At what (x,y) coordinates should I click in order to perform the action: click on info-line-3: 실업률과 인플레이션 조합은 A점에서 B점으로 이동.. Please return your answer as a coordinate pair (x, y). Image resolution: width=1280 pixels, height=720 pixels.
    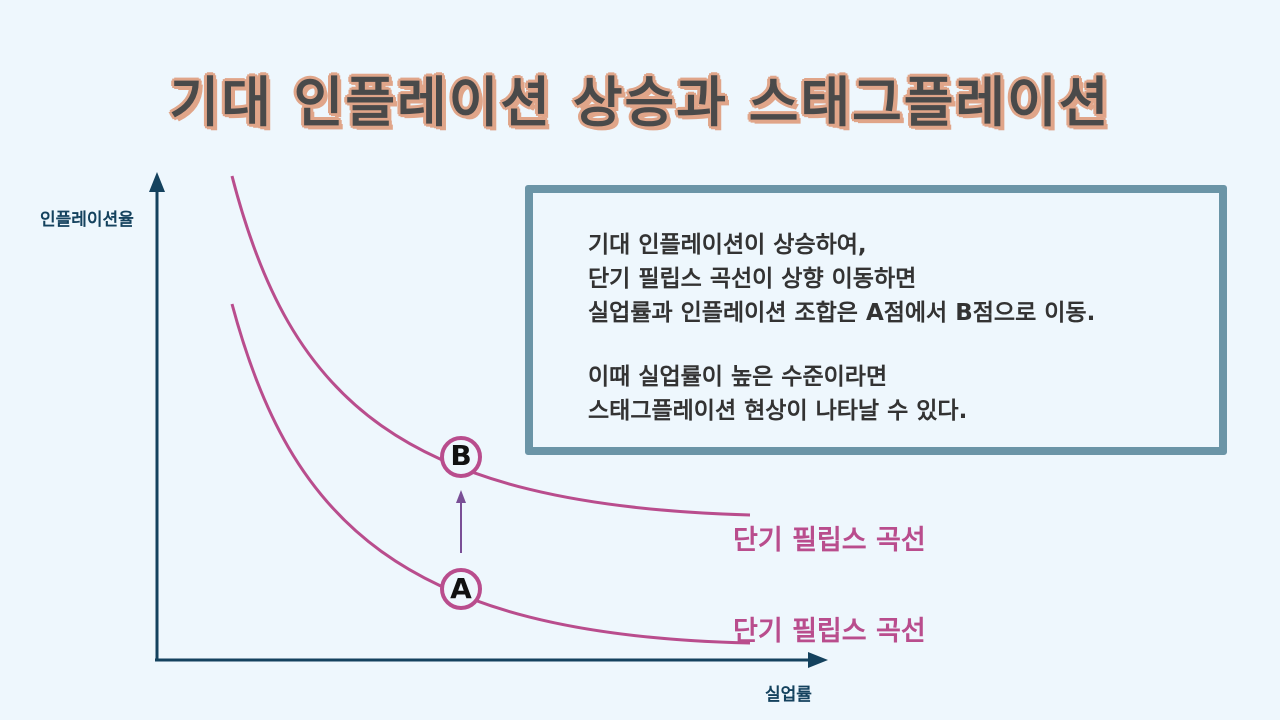
    Looking at the image, I should click on (842, 313).